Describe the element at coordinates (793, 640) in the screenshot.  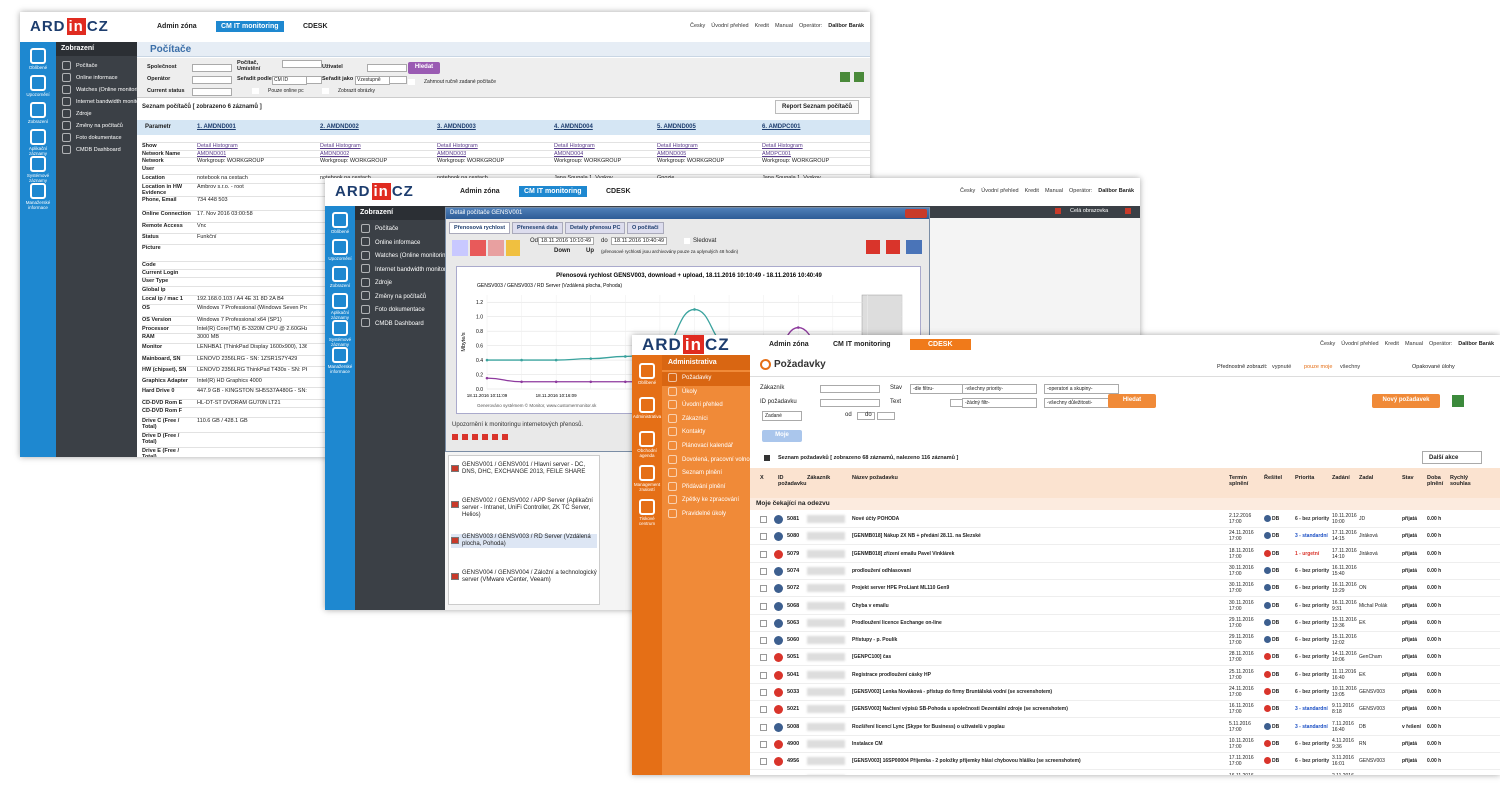
I see `request-id: 5060` at that location.